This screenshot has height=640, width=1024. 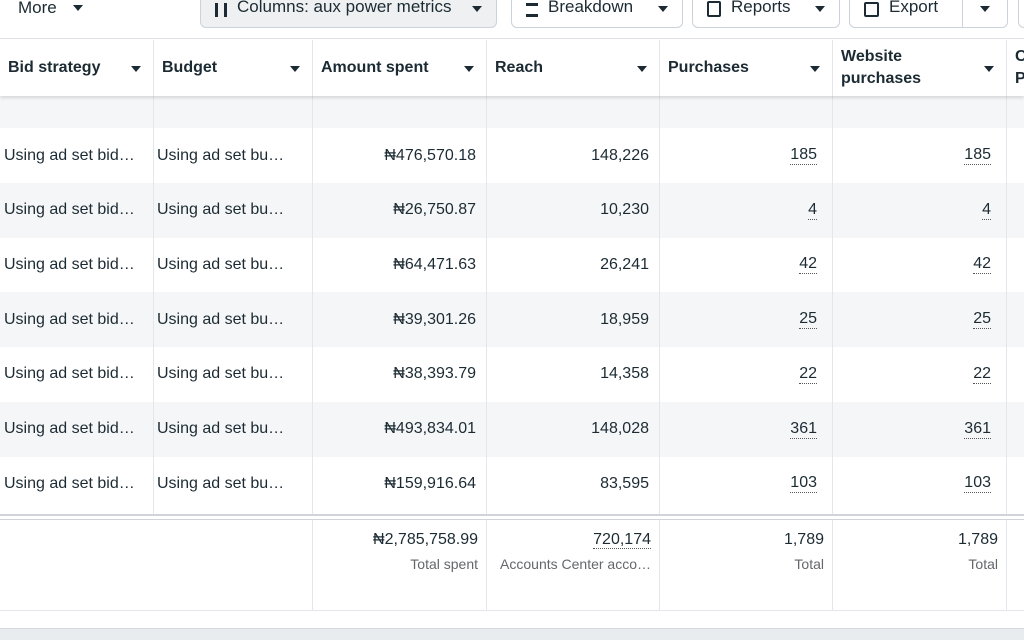 I want to click on cell-text: ₦64,471.63, so click(x=434, y=264).